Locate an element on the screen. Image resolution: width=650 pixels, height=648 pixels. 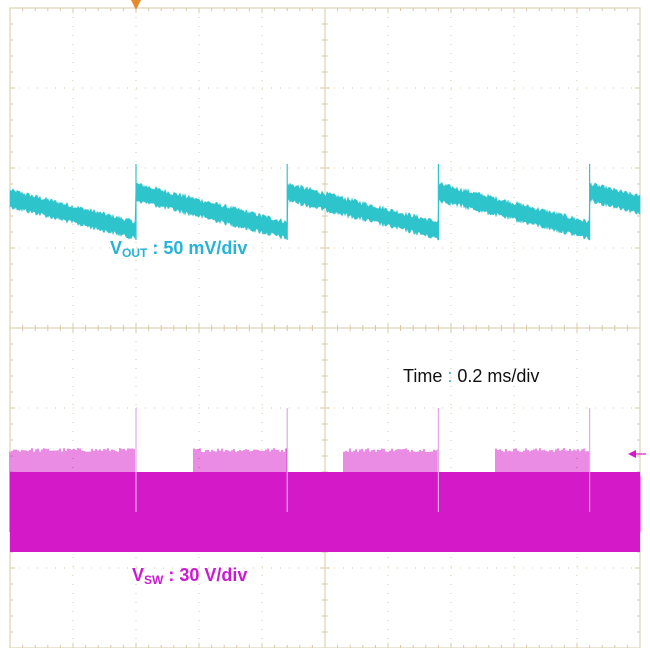
vsw-label-main: V is located at coordinates (138, 575).